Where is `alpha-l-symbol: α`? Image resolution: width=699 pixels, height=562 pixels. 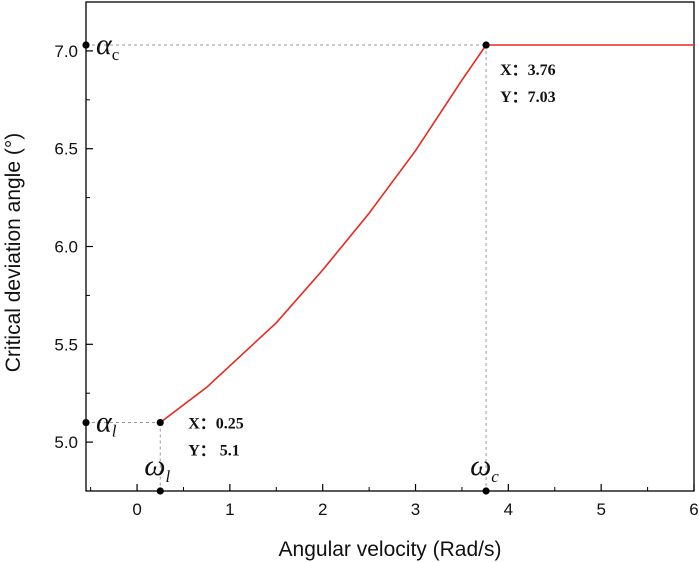 alpha-l-symbol: α is located at coordinates (104, 422).